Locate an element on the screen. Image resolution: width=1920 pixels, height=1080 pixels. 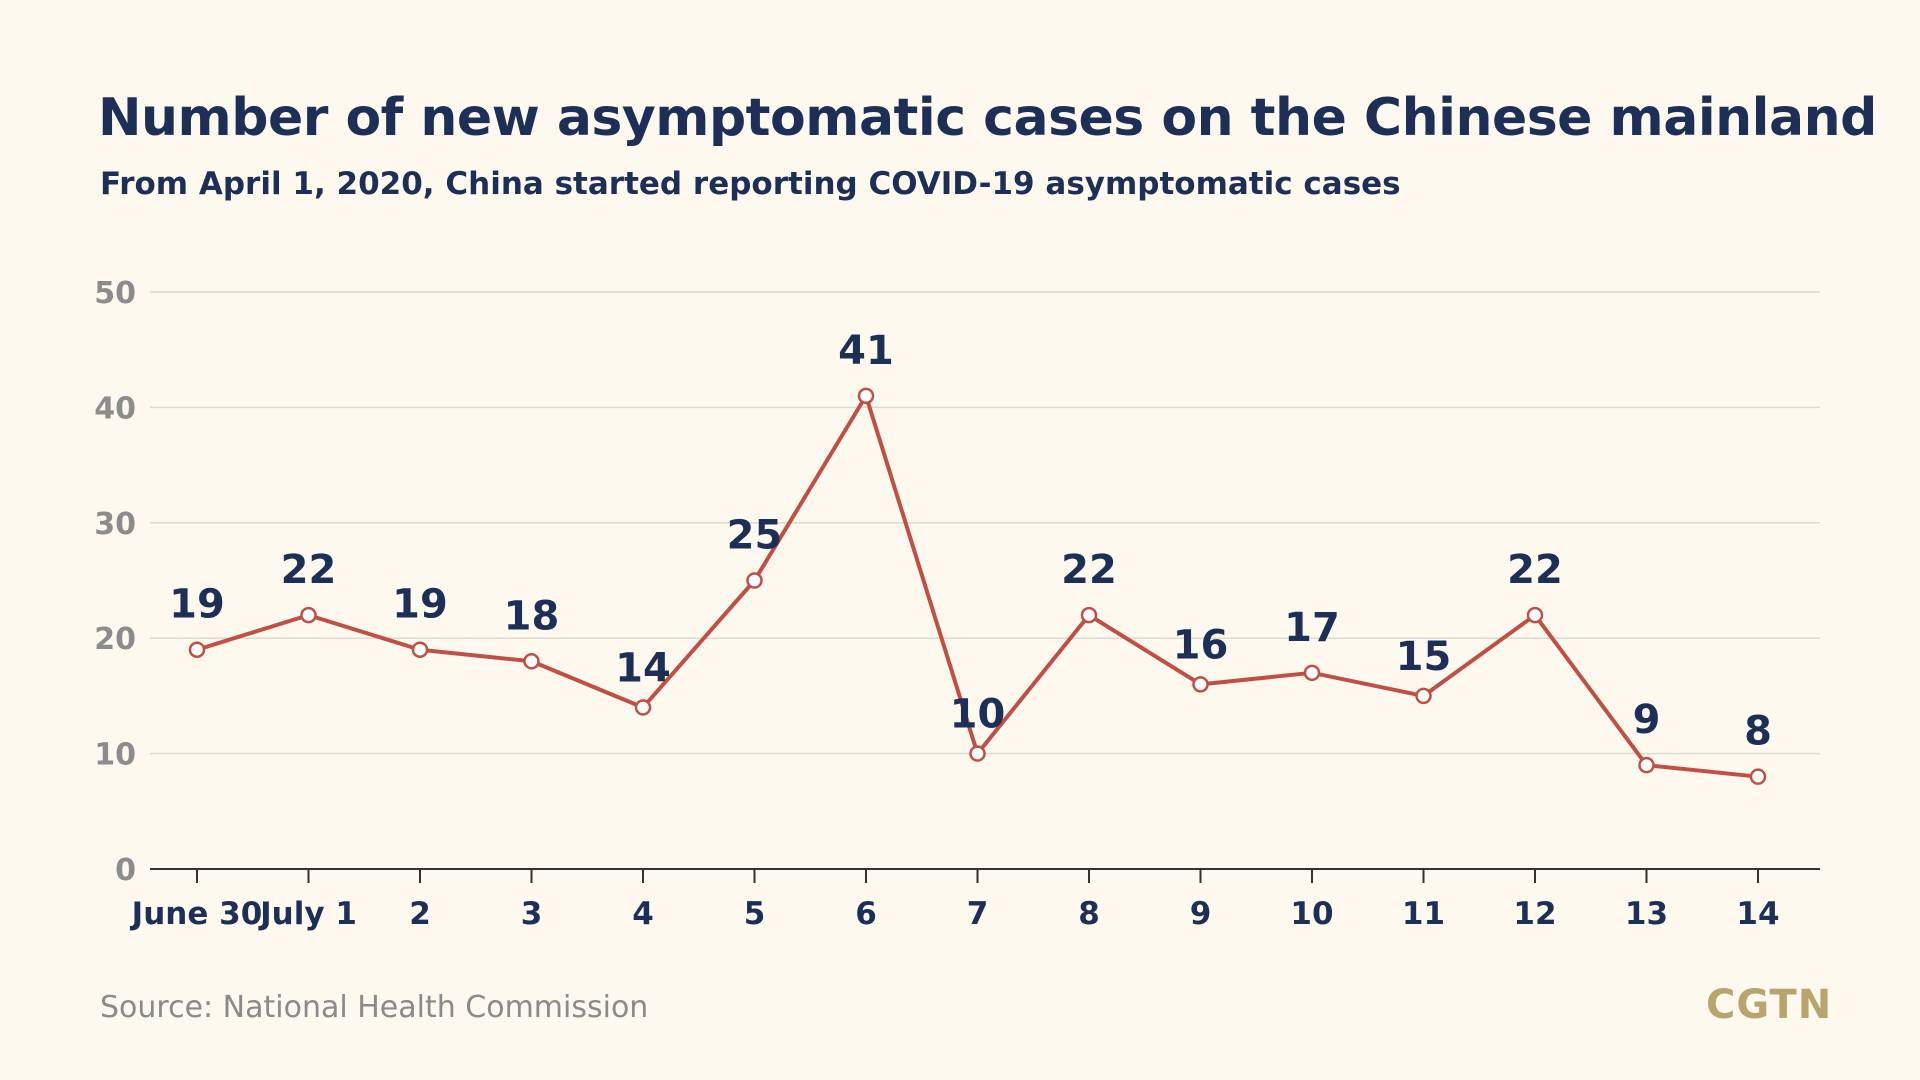
x-tick-label: 9 is located at coordinates (1201, 914).